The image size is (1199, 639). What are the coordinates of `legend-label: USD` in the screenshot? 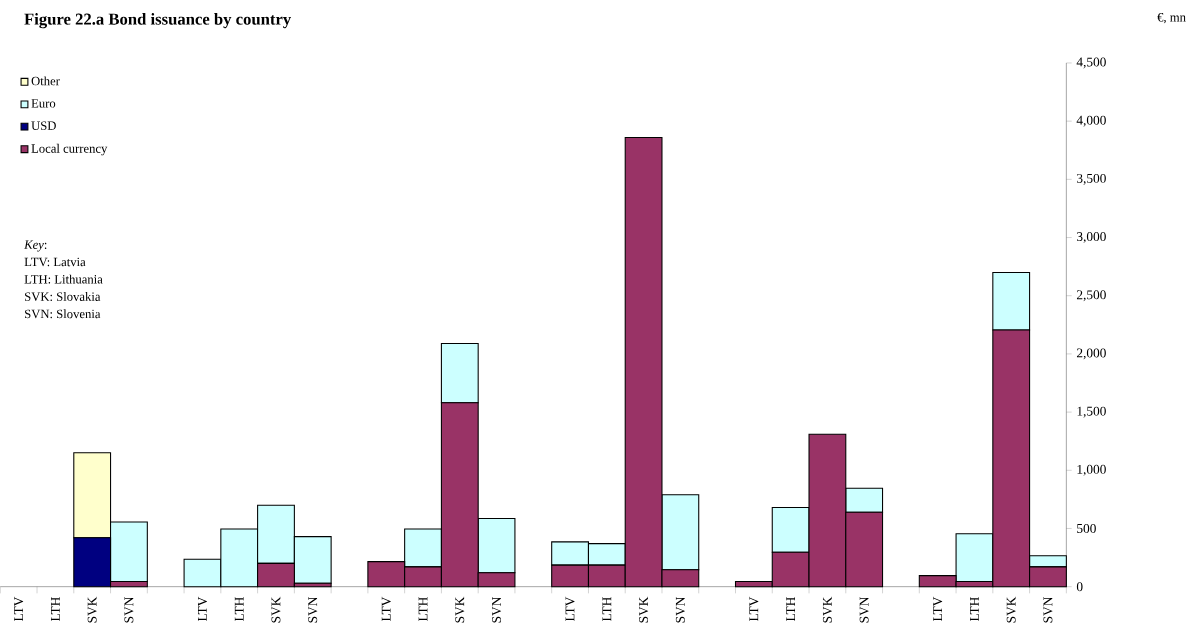 It's located at (43, 126).